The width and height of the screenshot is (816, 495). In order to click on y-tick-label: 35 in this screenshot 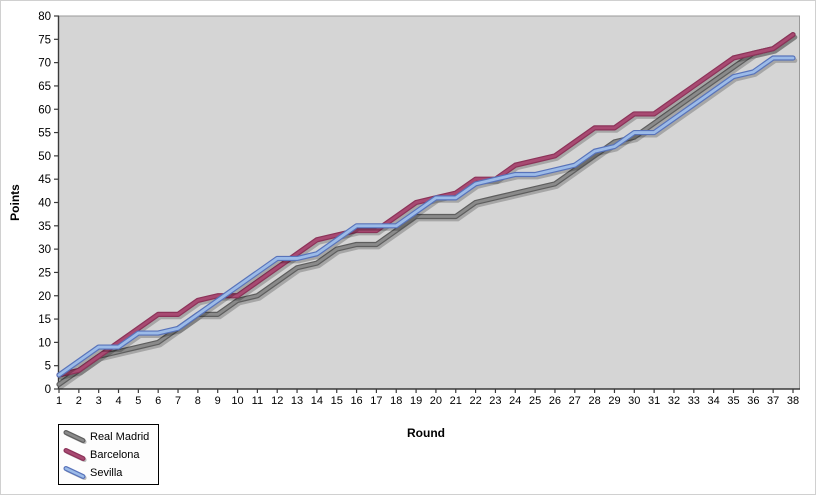, I will do `click(44, 227)`.